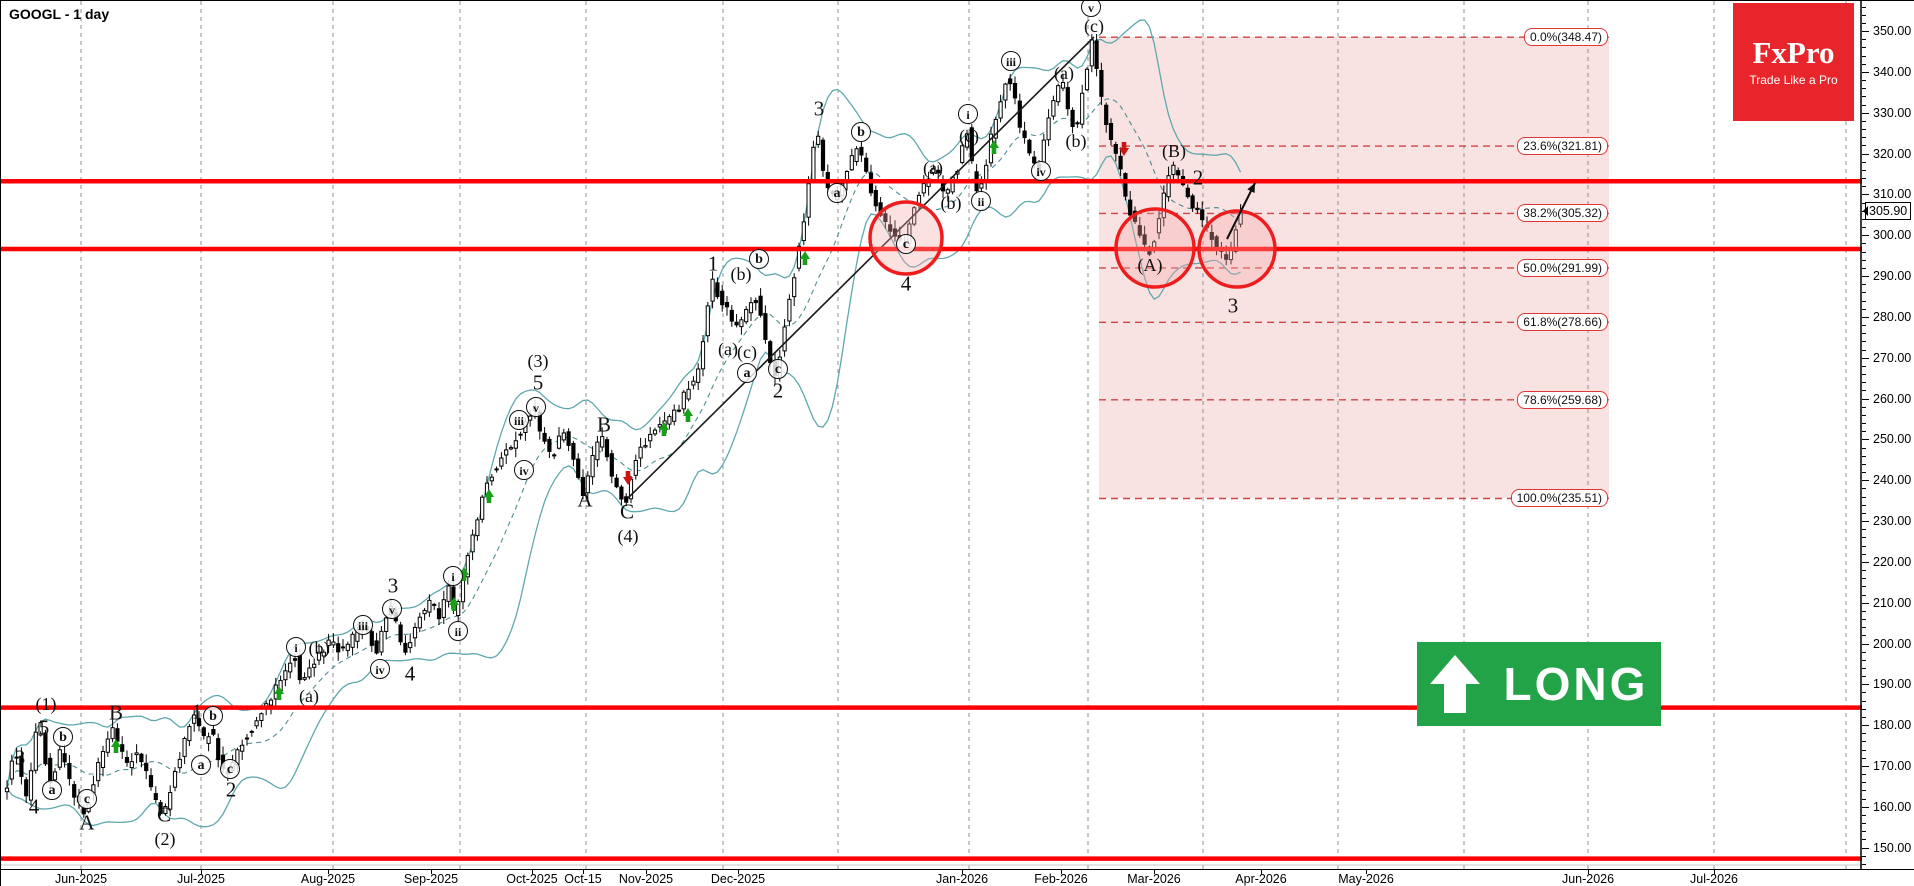 Image resolution: width=1914 pixels, height=886 pixels. What do you see at coordinates (1562, 213) in the screenshot?
I see `fib-level-label: 38.2%(305.32)` at bounding box center [1562, 213].